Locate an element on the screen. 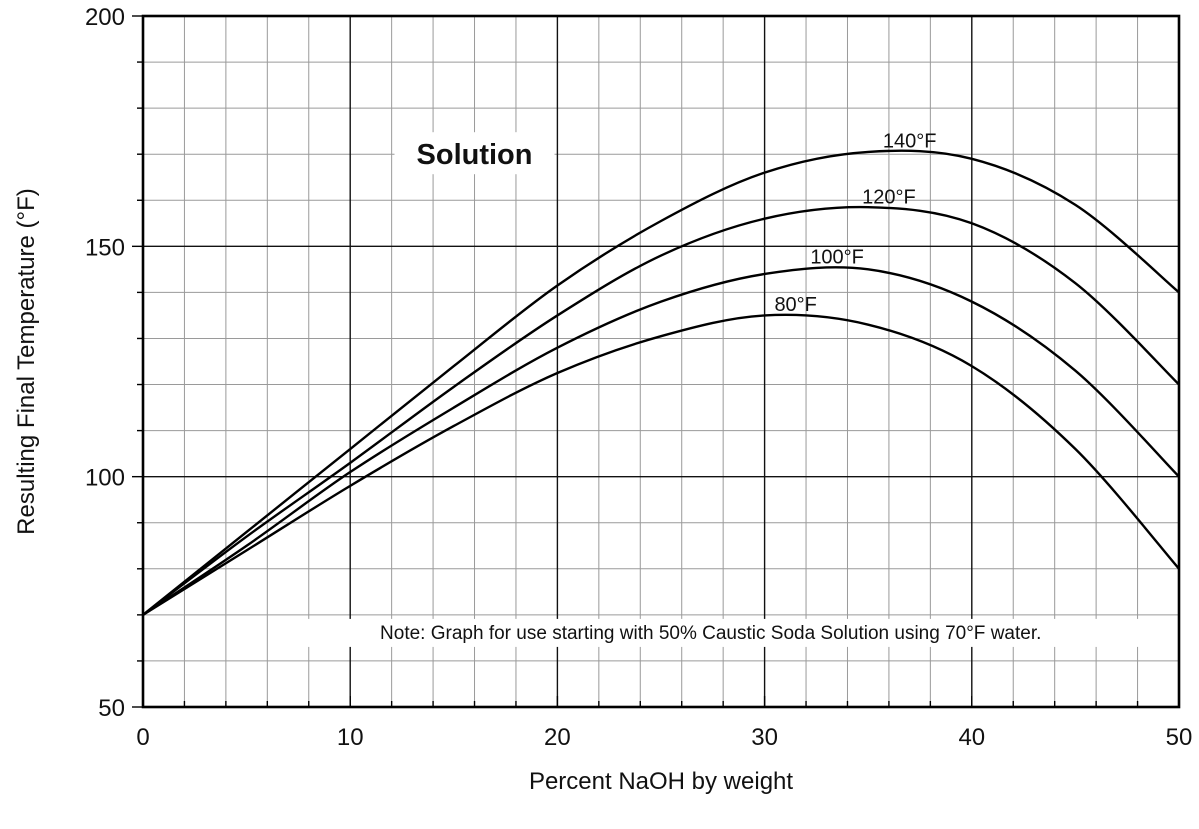 The width and height of the screenshot is (1199, 829). y-tick-label: 50 is located at coordinates (111, 708).